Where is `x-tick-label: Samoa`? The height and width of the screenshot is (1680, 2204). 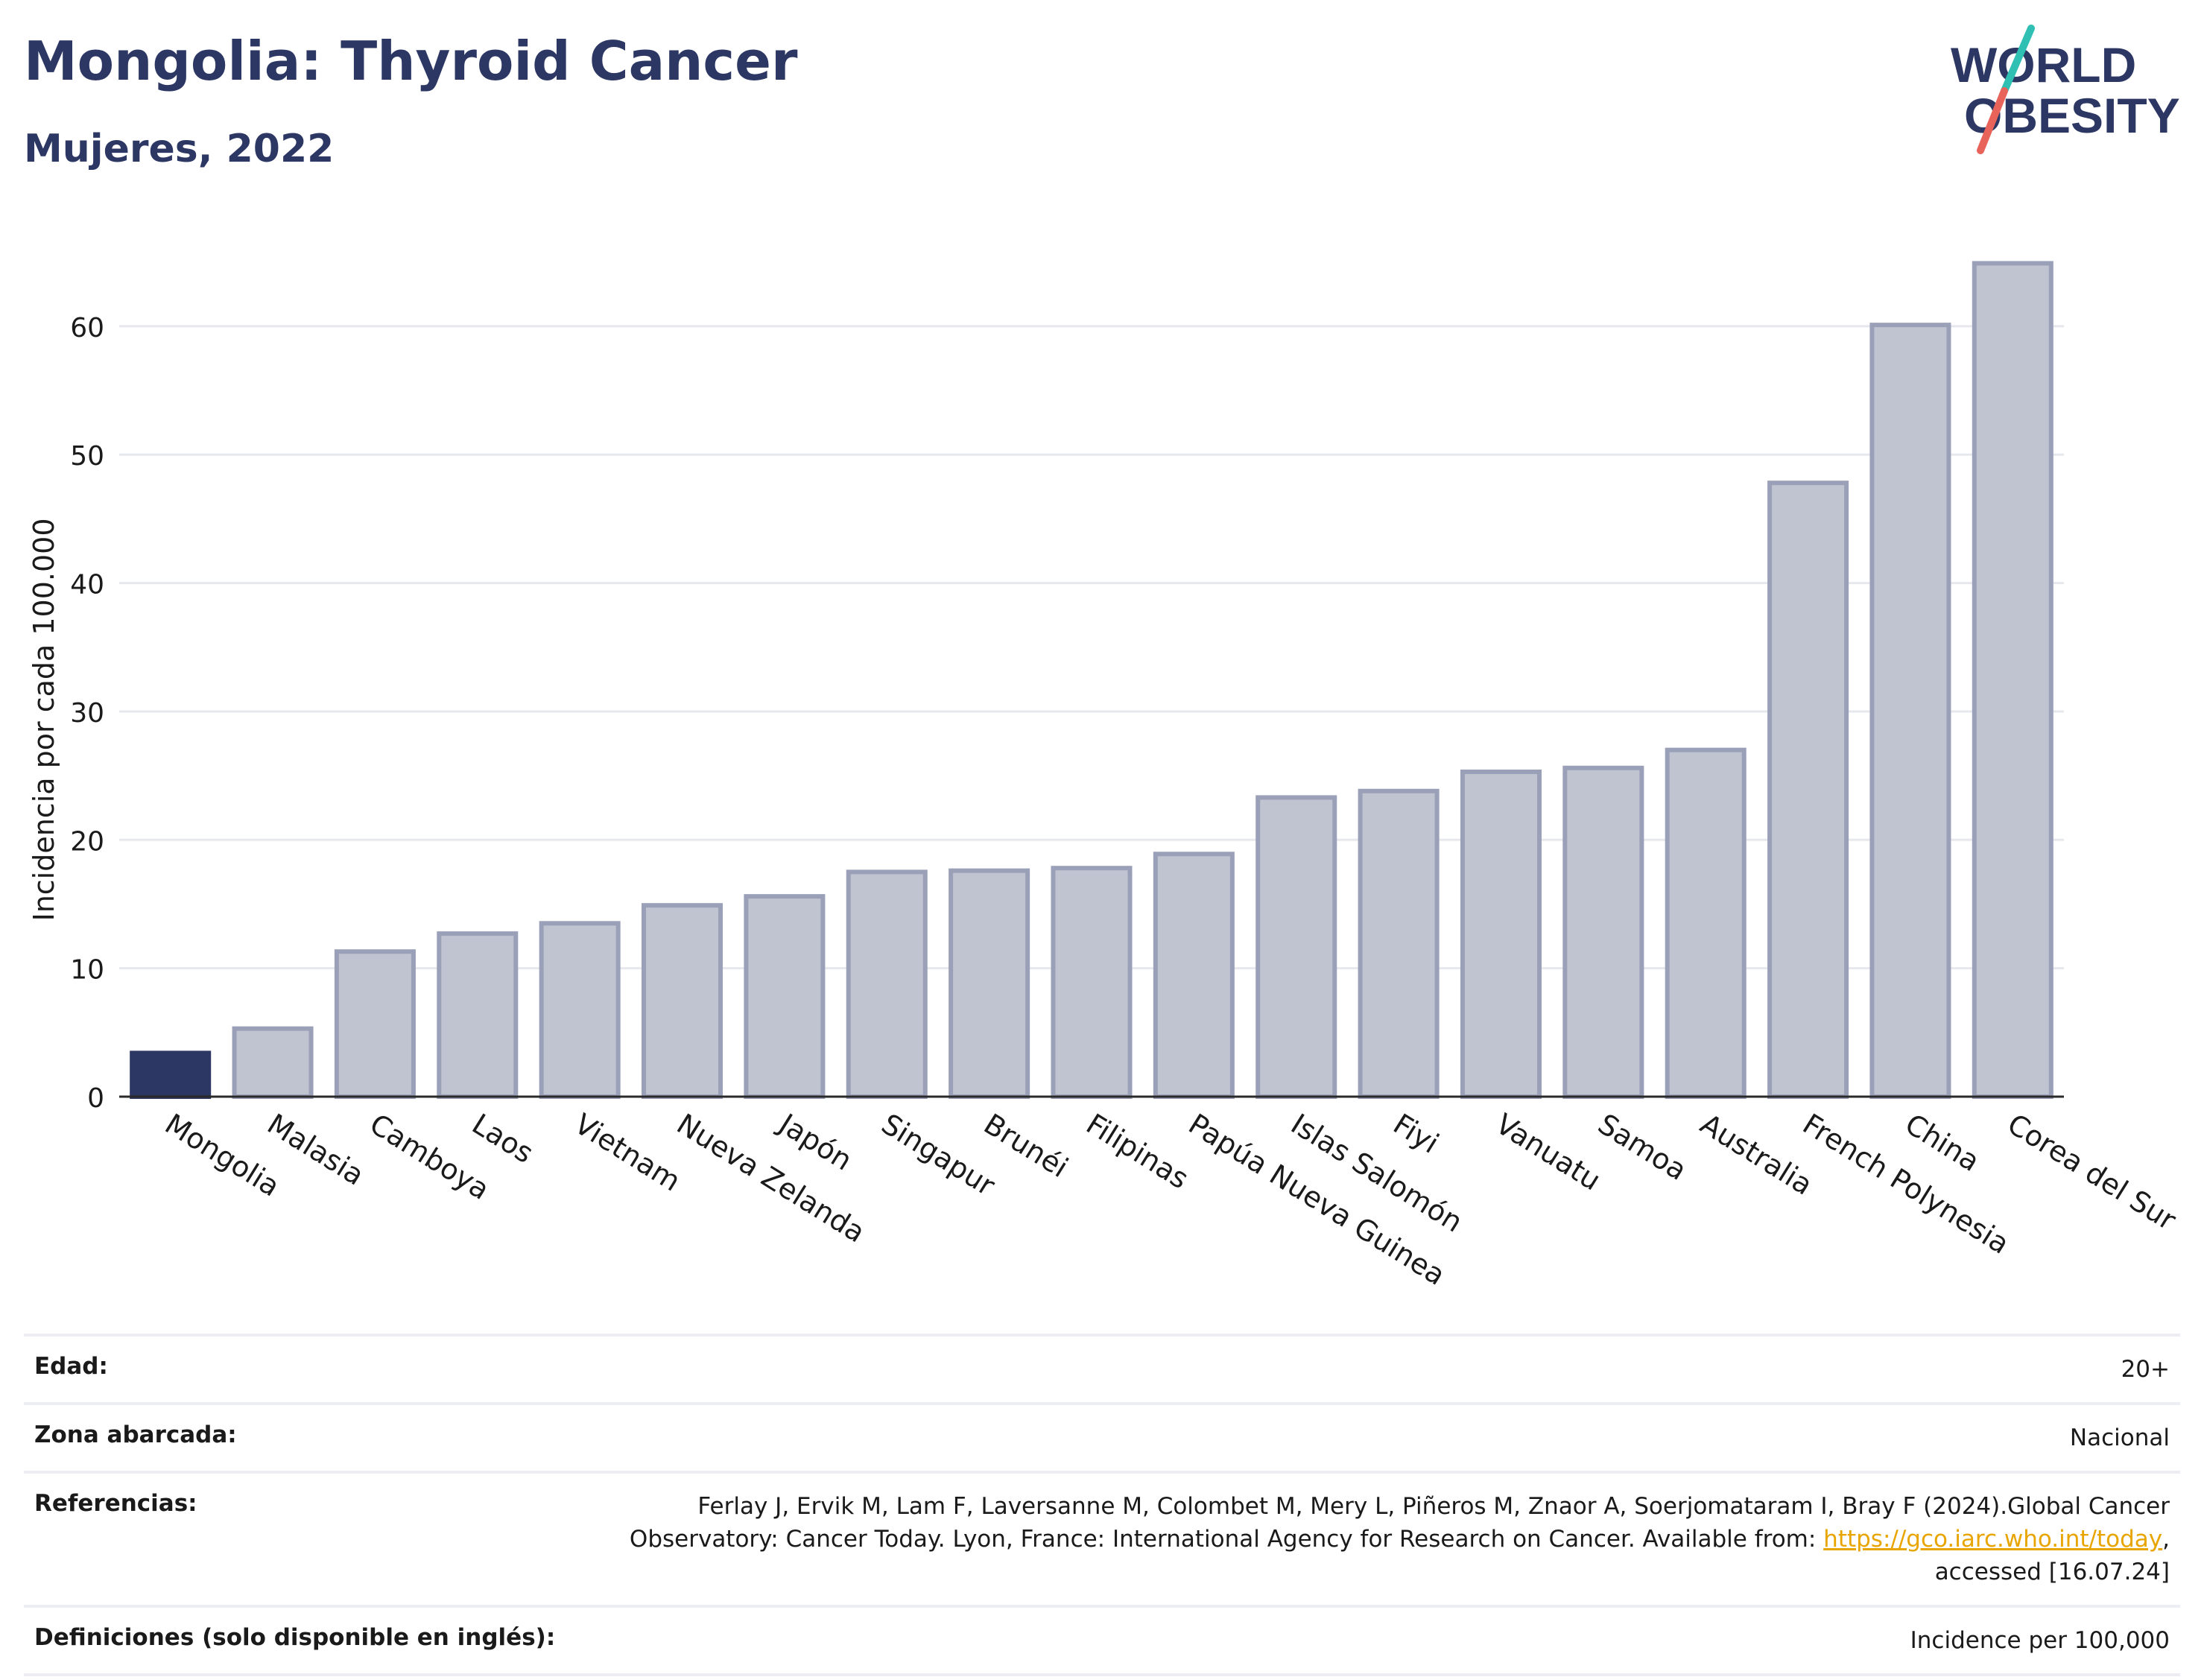 x-tick-label: Samoa is located at coordinates (1642, 1147).